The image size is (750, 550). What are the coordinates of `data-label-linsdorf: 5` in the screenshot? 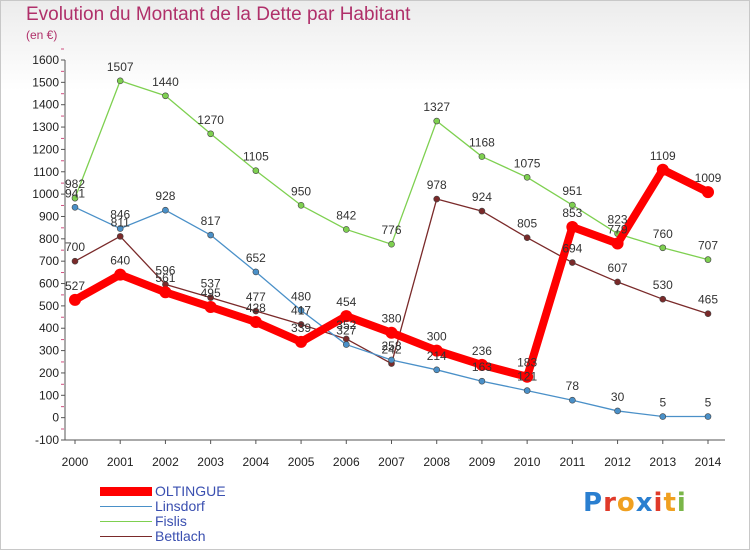 It's located at (708, 403).